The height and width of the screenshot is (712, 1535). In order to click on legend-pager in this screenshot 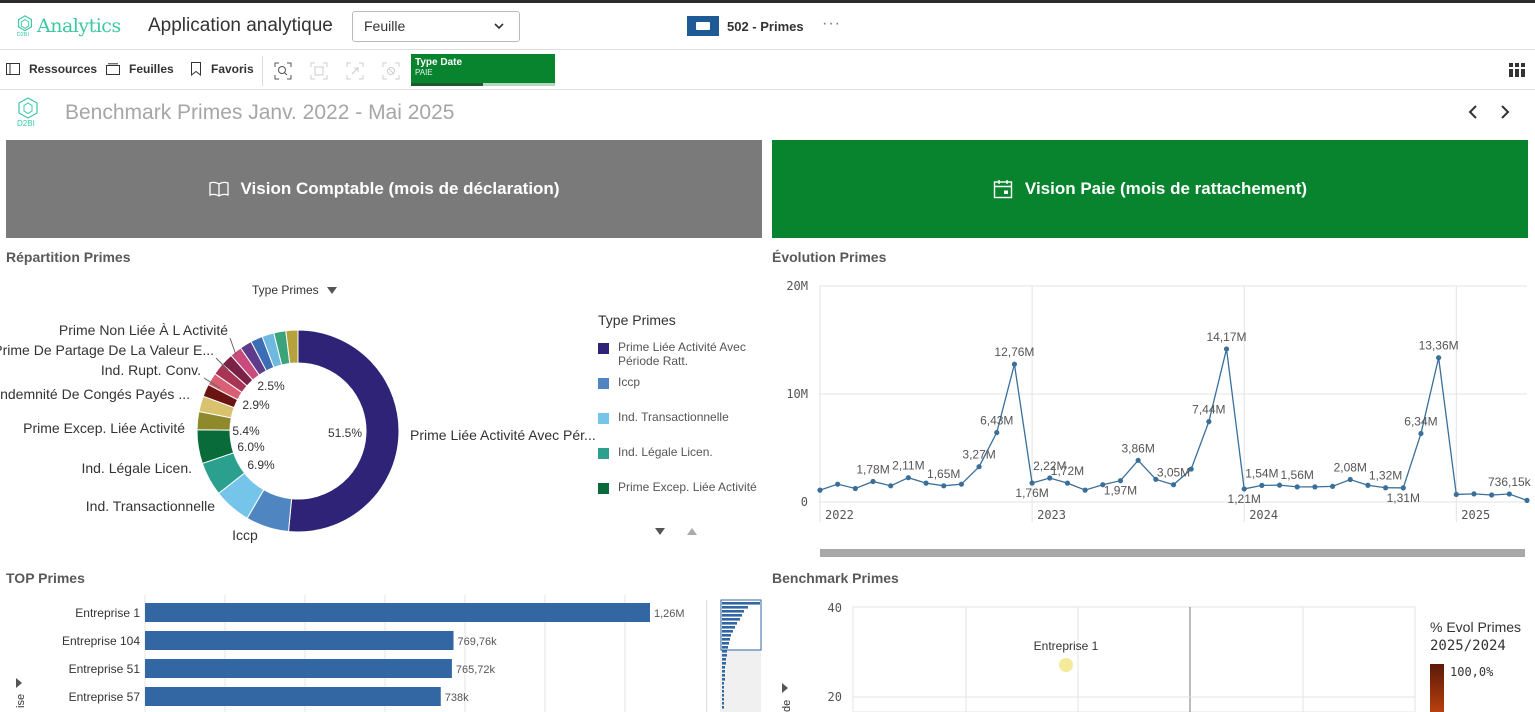, I will do `click(676, 531)`.